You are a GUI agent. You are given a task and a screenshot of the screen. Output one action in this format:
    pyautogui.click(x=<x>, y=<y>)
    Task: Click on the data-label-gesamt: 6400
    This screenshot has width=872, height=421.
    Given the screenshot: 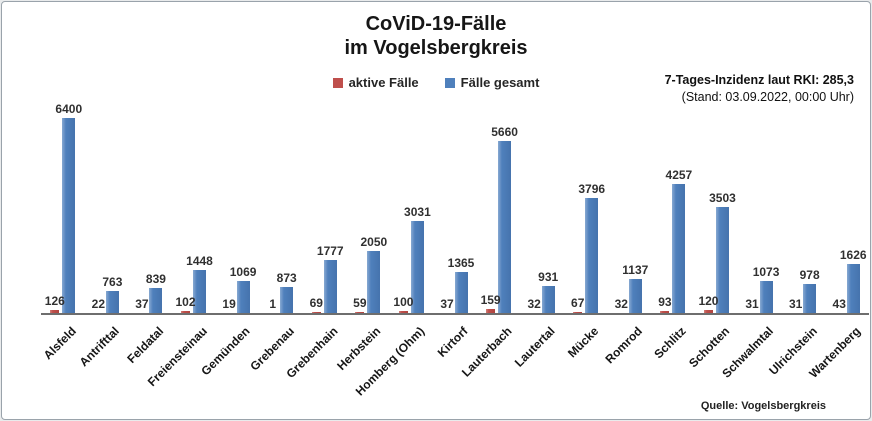 What is the action you would take?
    pyautogui.click(x=69, y=109)
    